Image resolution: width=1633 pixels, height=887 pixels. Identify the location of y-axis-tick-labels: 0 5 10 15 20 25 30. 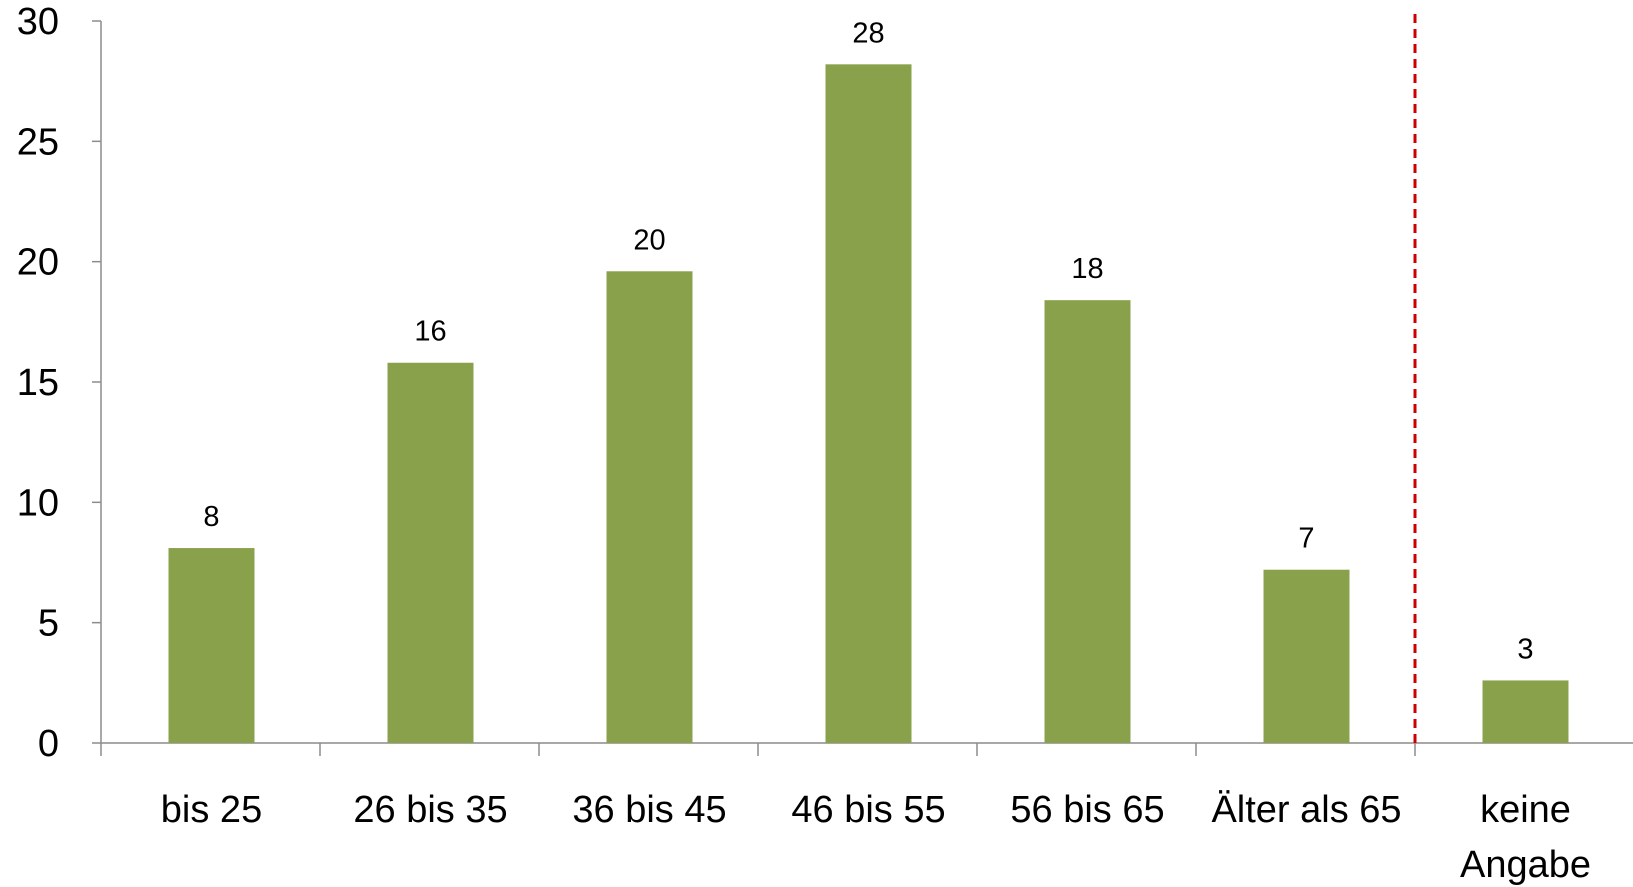
(38, 383).